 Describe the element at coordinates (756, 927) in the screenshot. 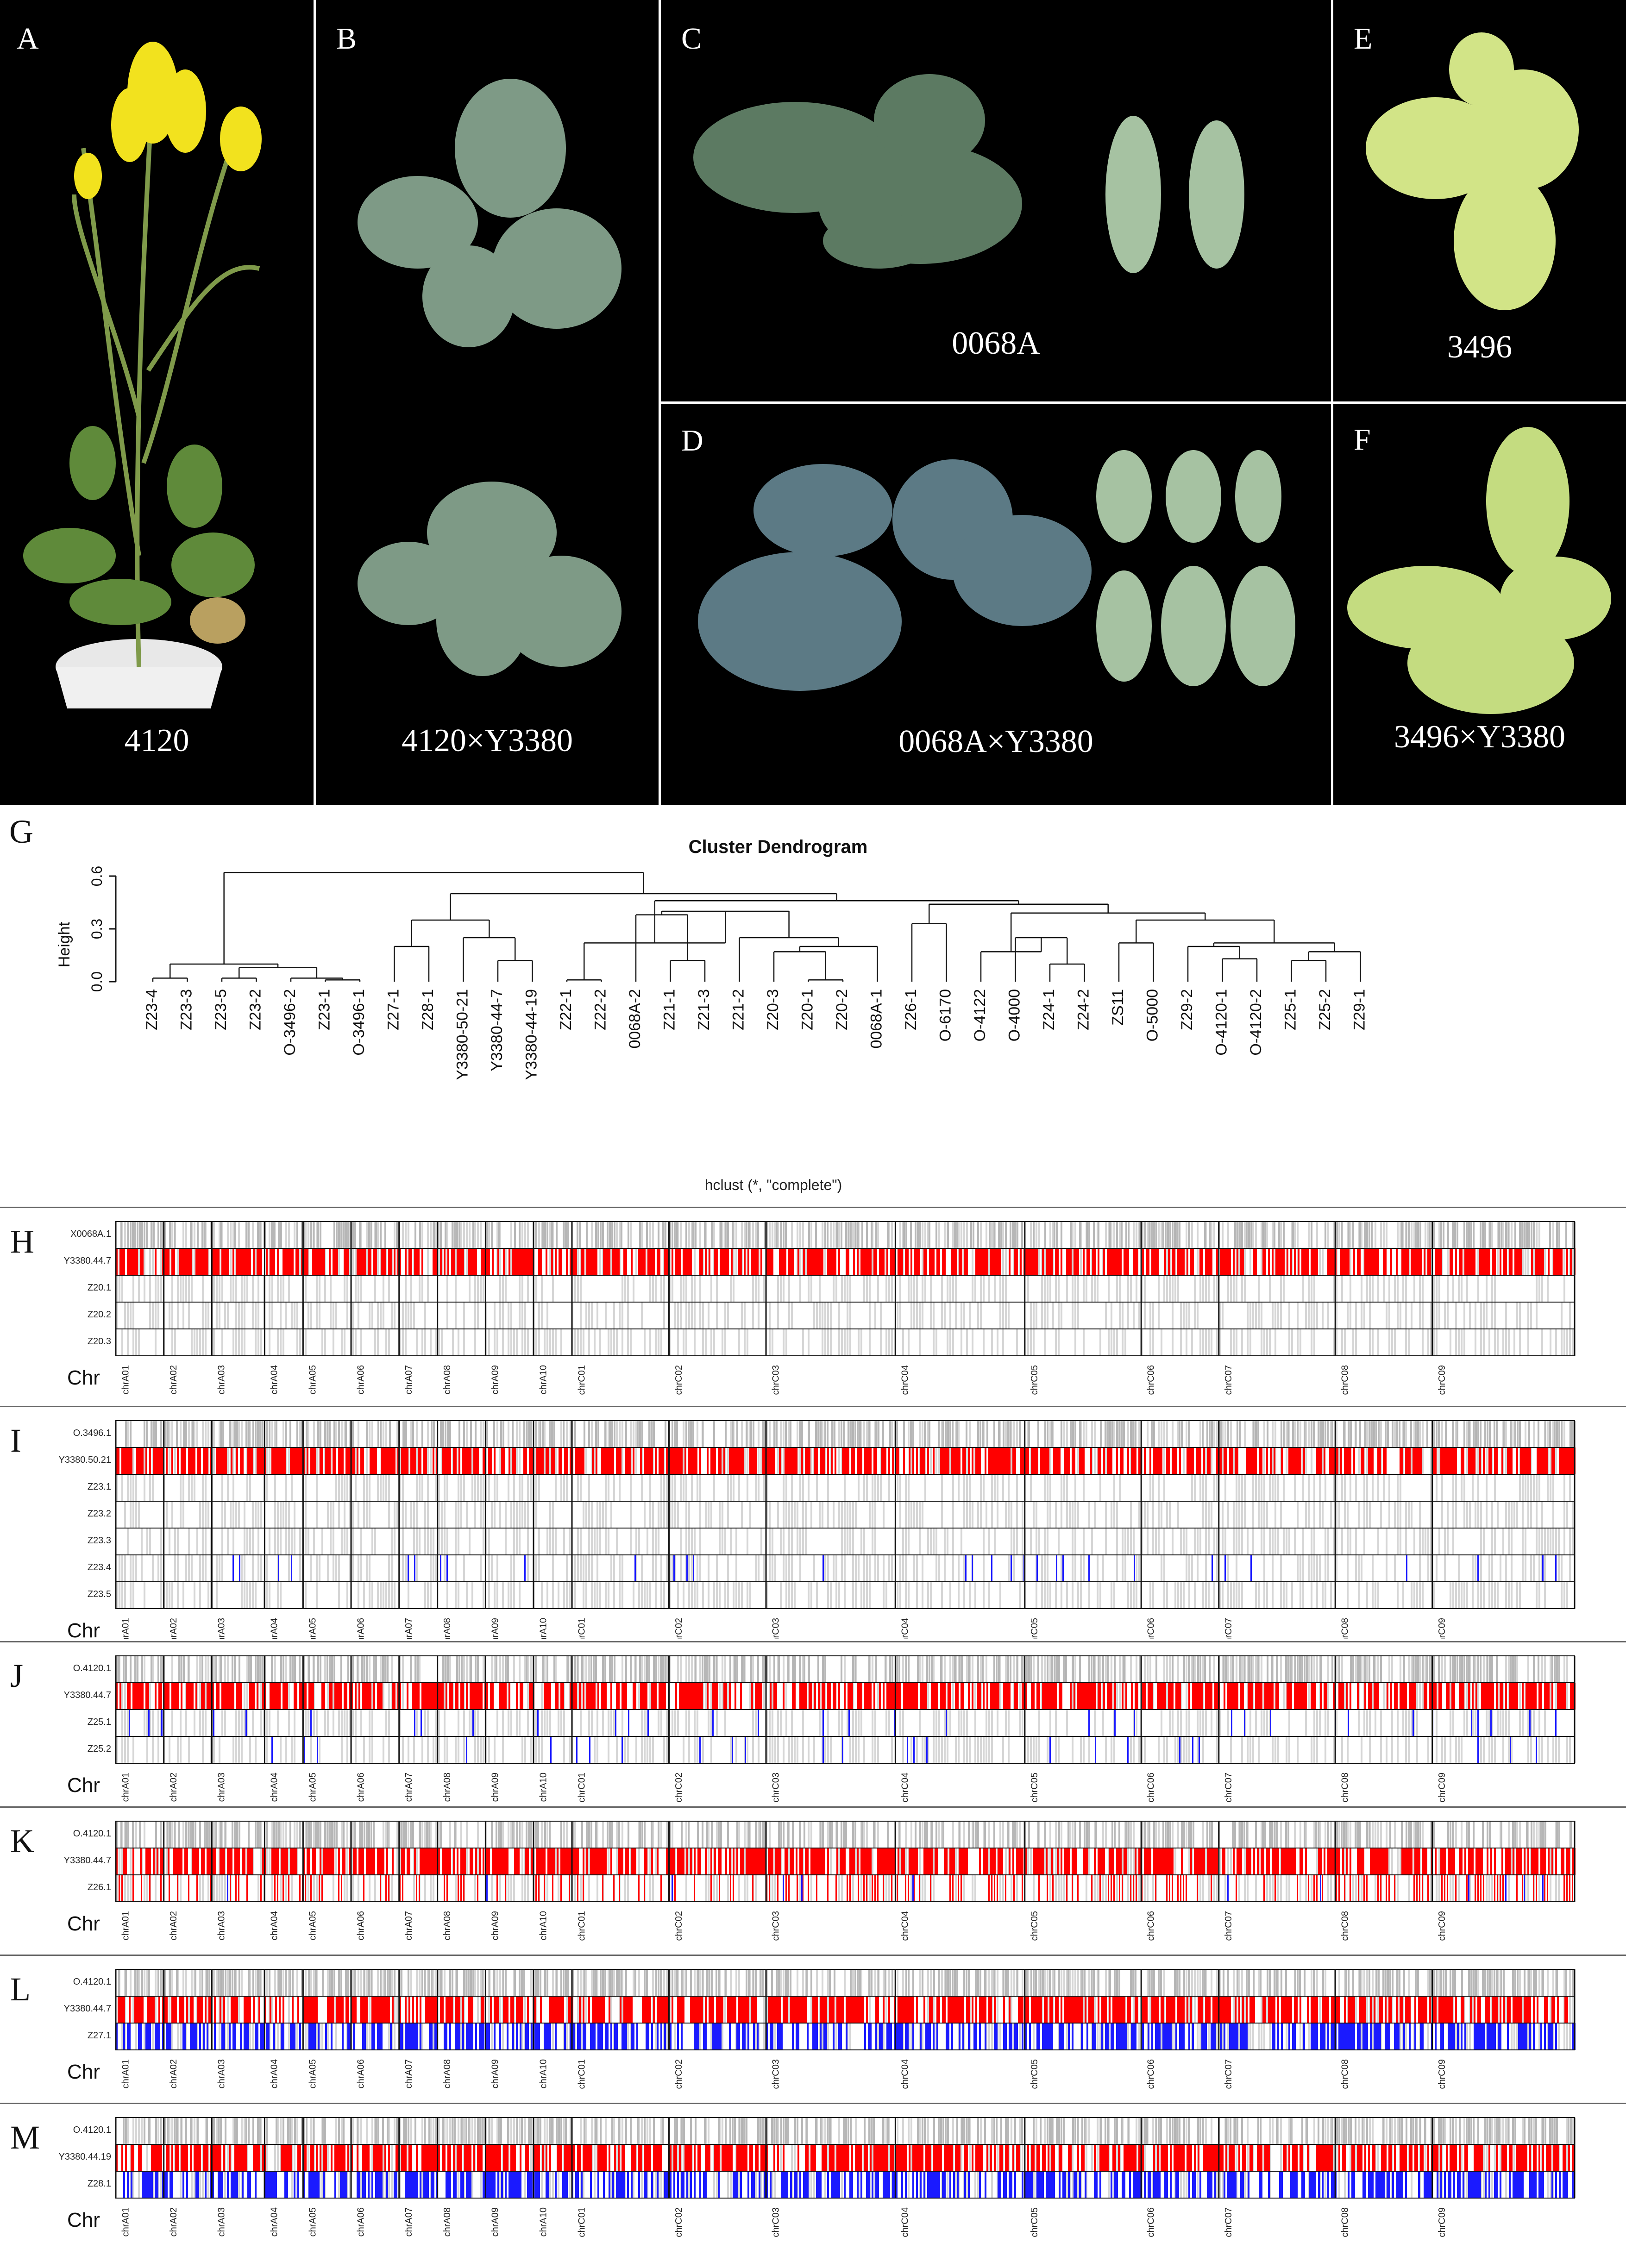

I see `dendrogram-tree` at that location.